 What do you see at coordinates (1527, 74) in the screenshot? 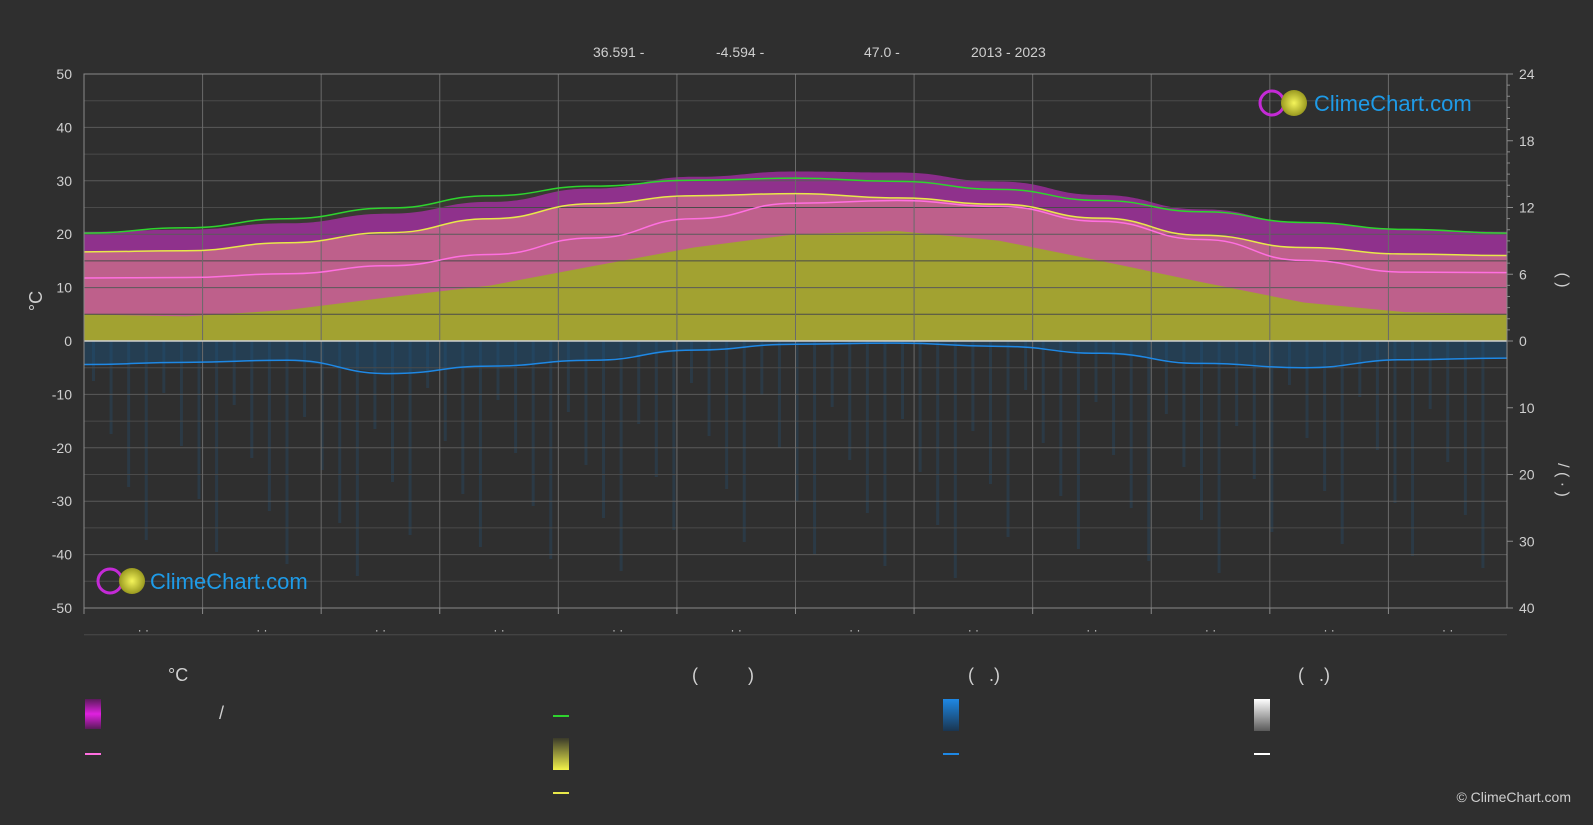
I see `right-tick-label: 24` at bounding box center [1527, 74].